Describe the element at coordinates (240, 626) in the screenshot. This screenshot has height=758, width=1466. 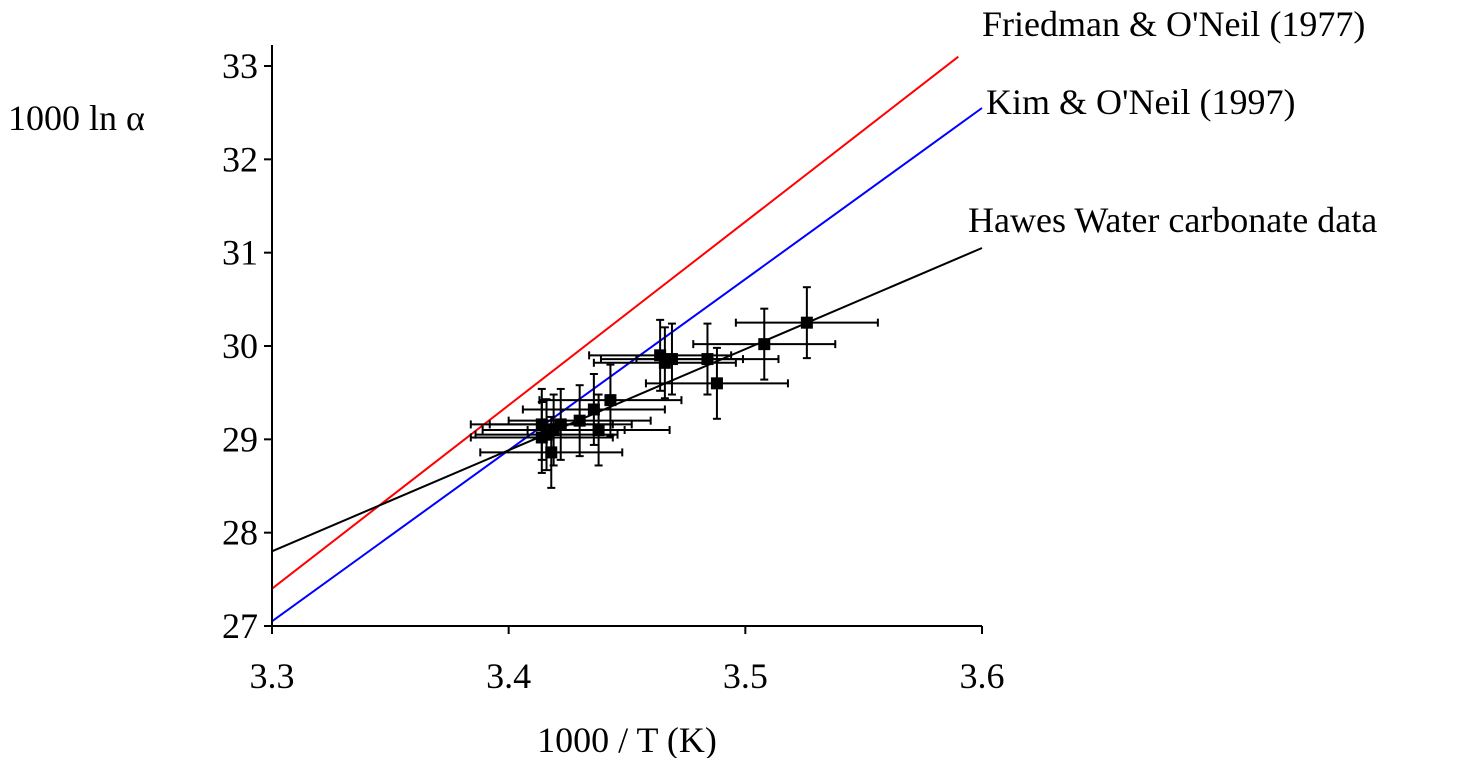
I see `y-tick-label: 27` at that location.